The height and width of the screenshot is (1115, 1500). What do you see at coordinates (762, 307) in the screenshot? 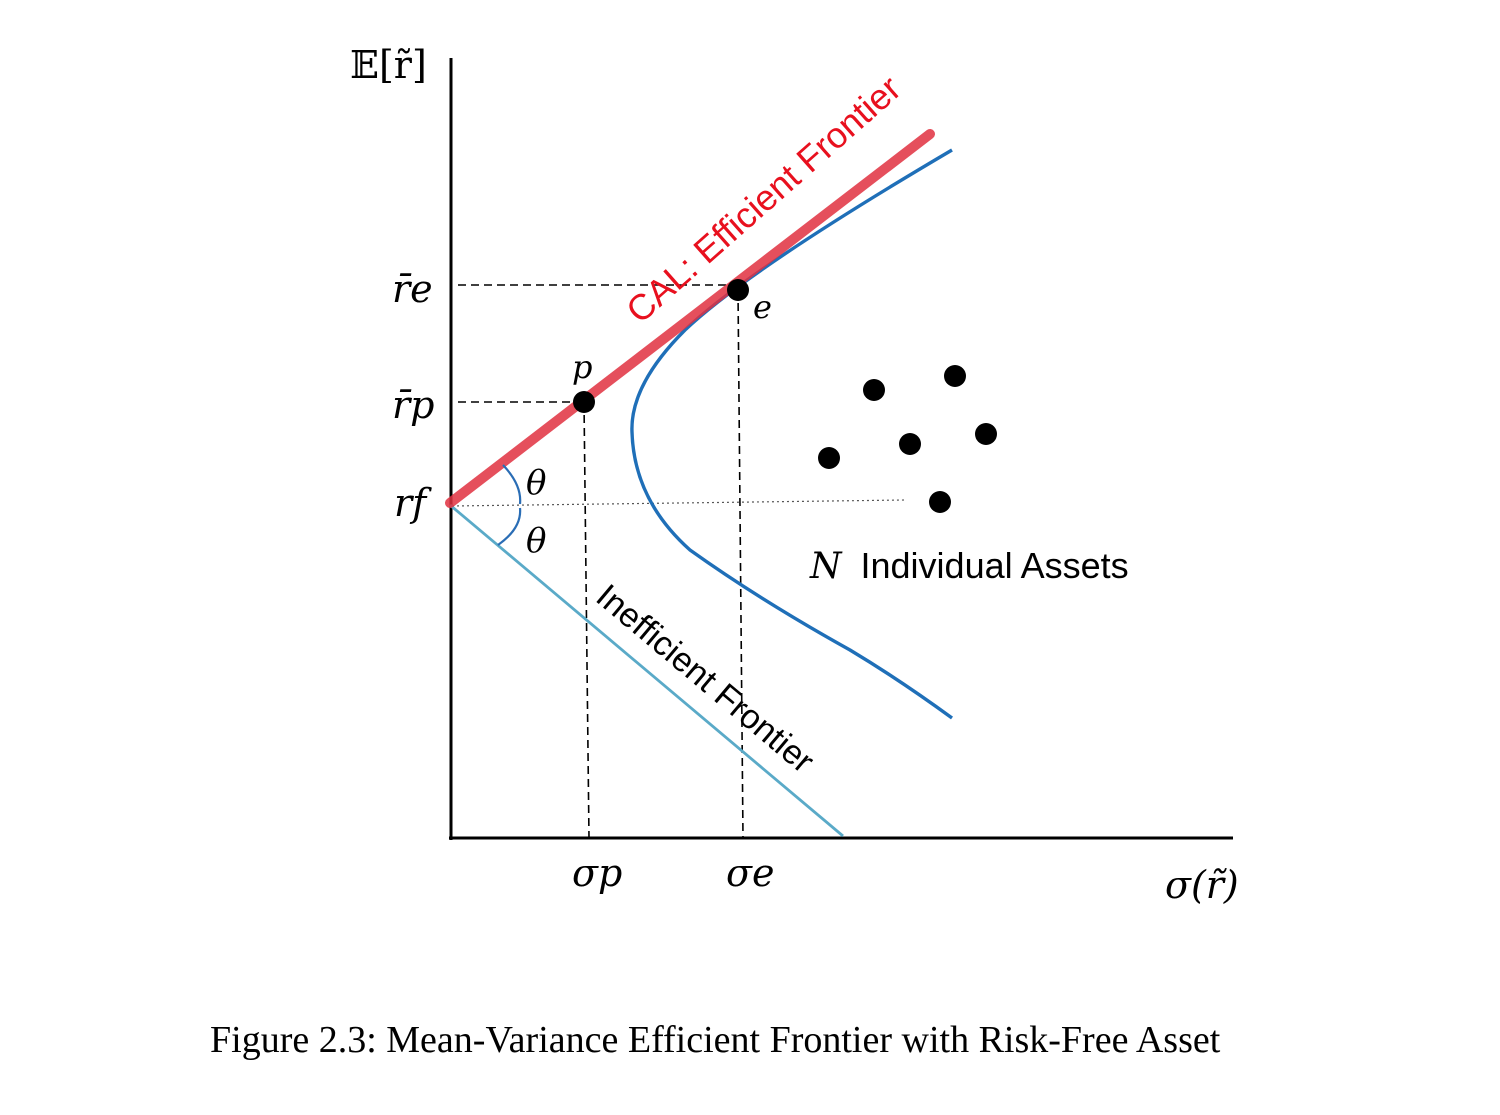
I see `point-e-label: e` at bounding box center [762, 307].